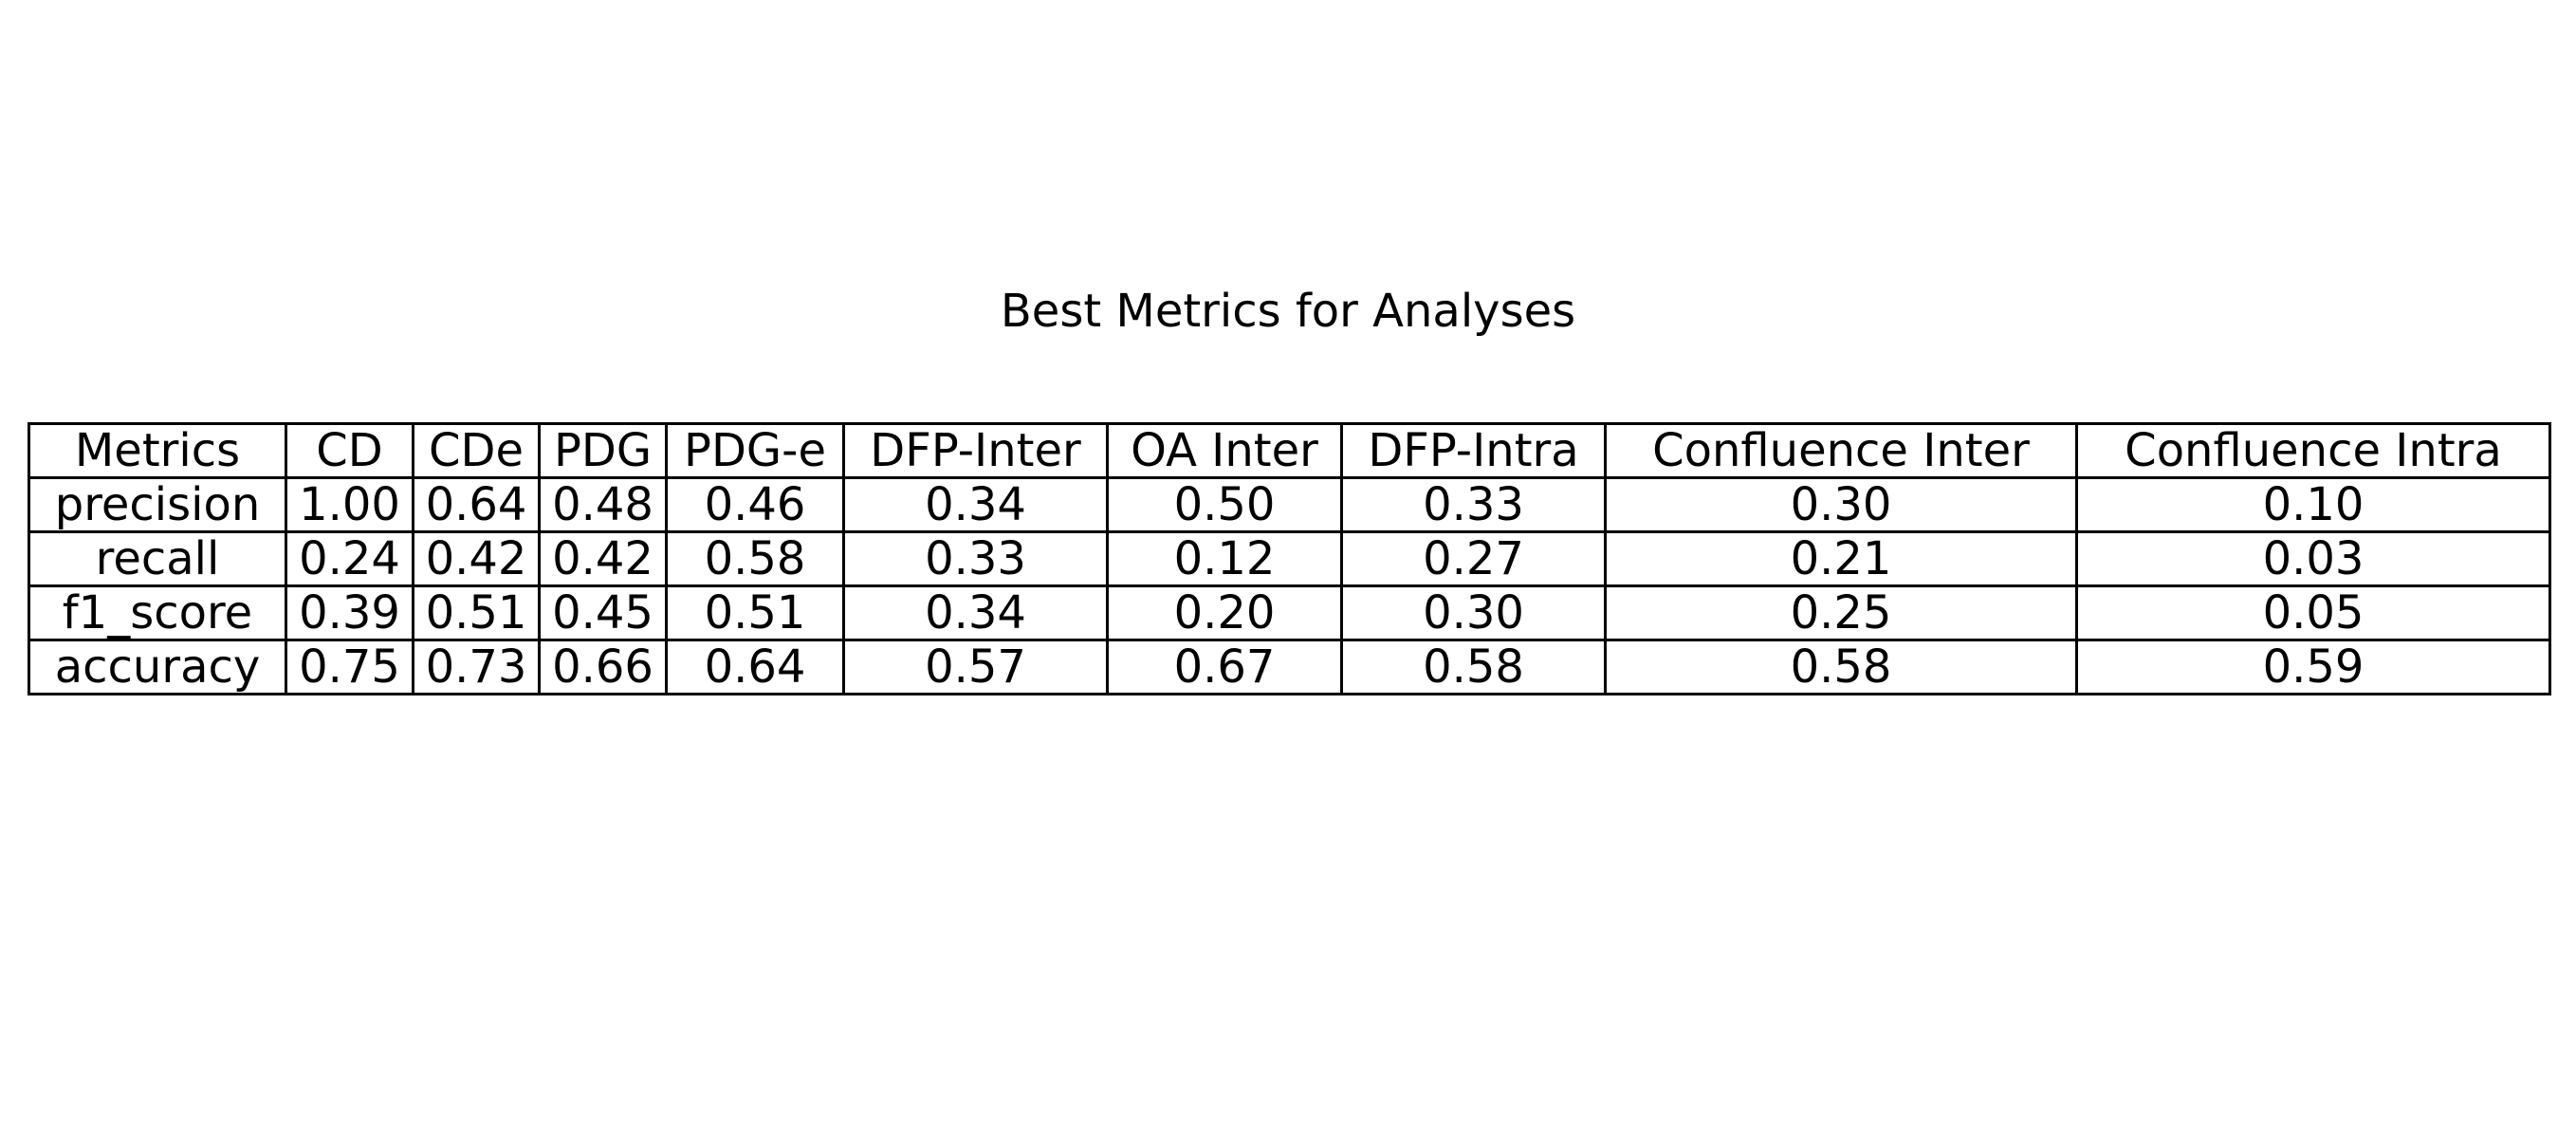 The image size is (2576, 1131). Describe the element at coordinates (349, 667) in the screenshot. I see `table-cell: 0.75` at that location.